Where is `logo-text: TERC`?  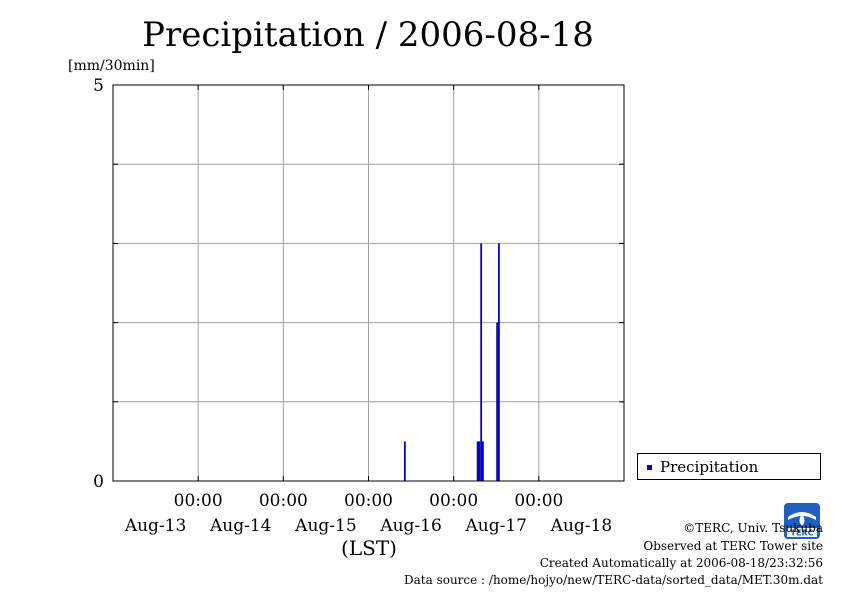
logo-text: TERC is located at coordinates (802, 533).